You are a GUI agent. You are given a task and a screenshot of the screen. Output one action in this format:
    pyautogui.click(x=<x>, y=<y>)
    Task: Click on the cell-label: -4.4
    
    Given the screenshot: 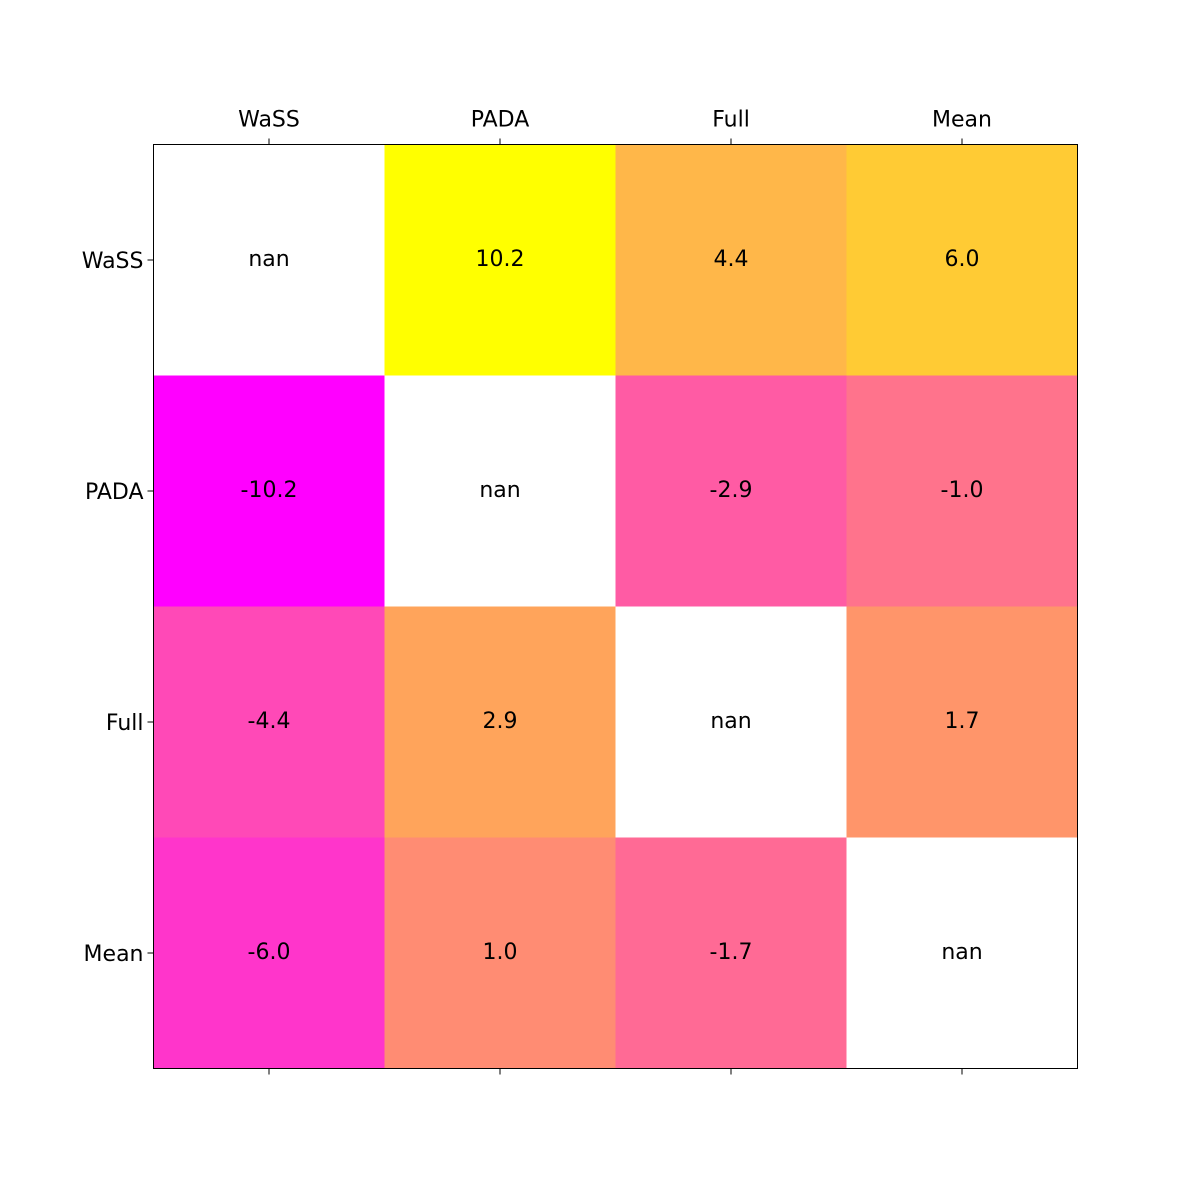 What is the action you would take?
    pyautogui.click(x=269, y=721)
    